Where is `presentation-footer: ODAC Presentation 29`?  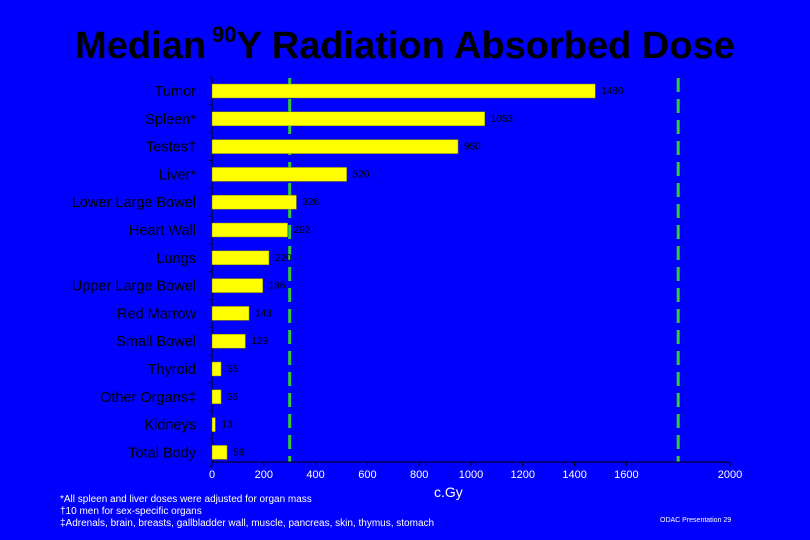
presentation-footer: ODAC Presentation 29 is located at coordinates (696, 520).